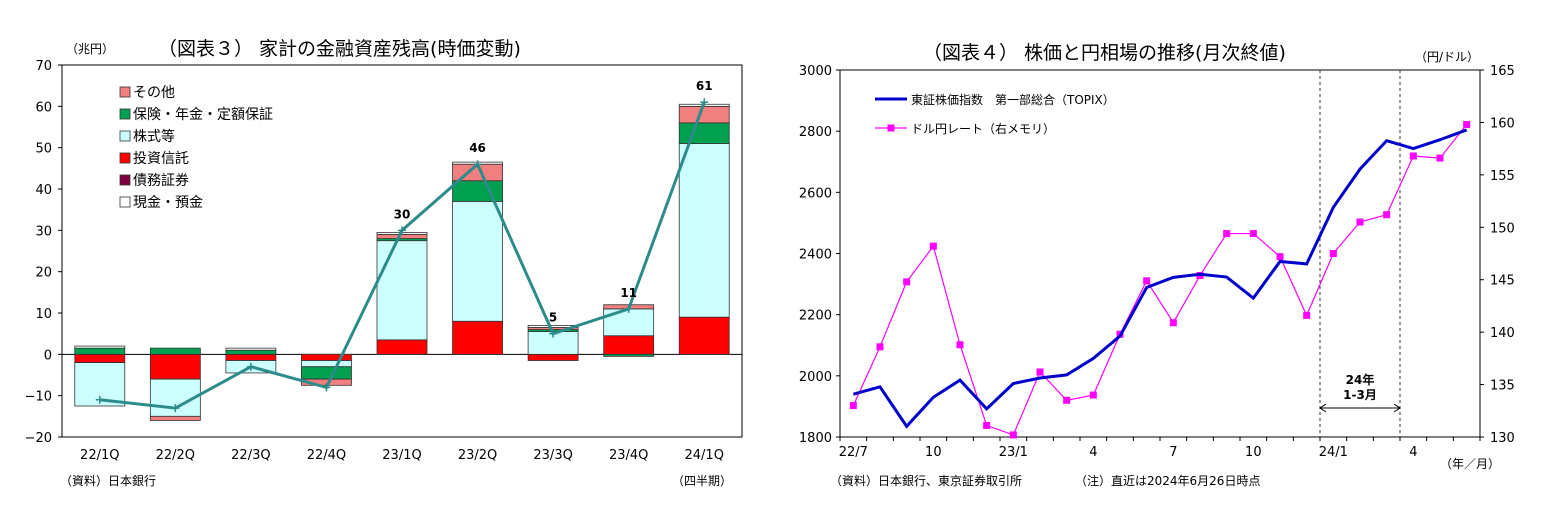 Image resolution: width=1550 pixels, height=527 pixels. I want to click on legend-label: 保険・年金・定額保証, so click(203, 115).